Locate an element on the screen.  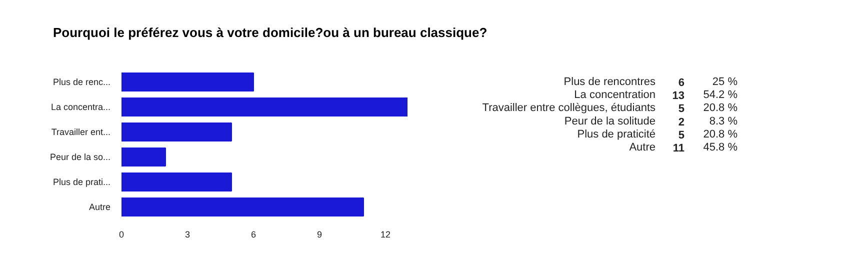
text: 54.2 % is located at coordinates (720, 95).